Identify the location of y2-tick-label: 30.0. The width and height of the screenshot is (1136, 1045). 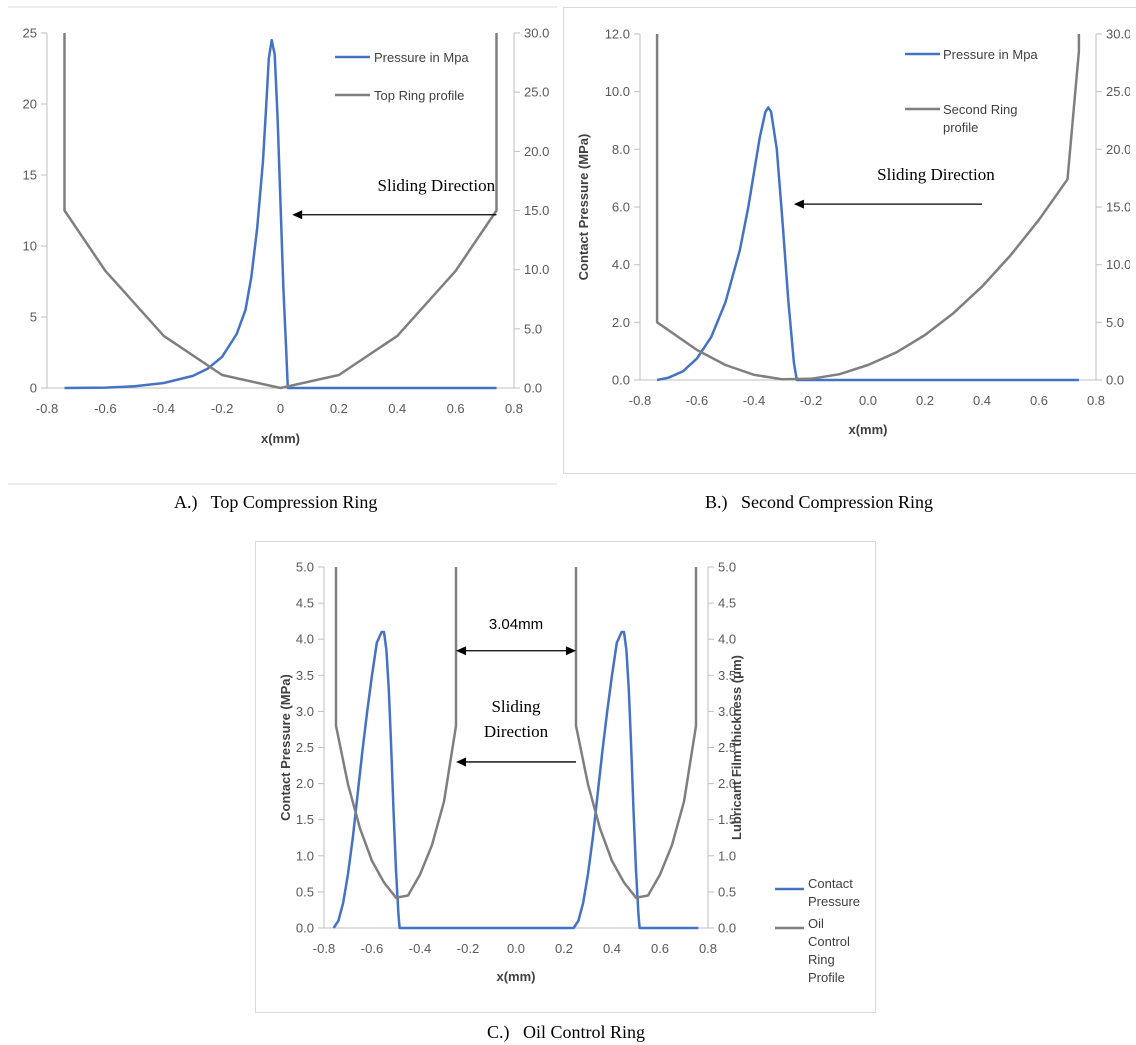
(536, 33).